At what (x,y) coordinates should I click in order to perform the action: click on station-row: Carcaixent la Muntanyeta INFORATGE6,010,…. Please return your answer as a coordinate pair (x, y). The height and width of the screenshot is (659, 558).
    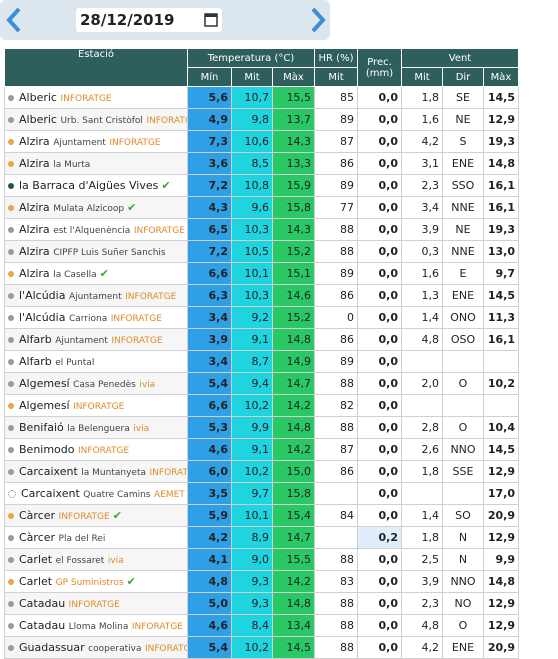
    Looking at the image, I should click on (261, 471).